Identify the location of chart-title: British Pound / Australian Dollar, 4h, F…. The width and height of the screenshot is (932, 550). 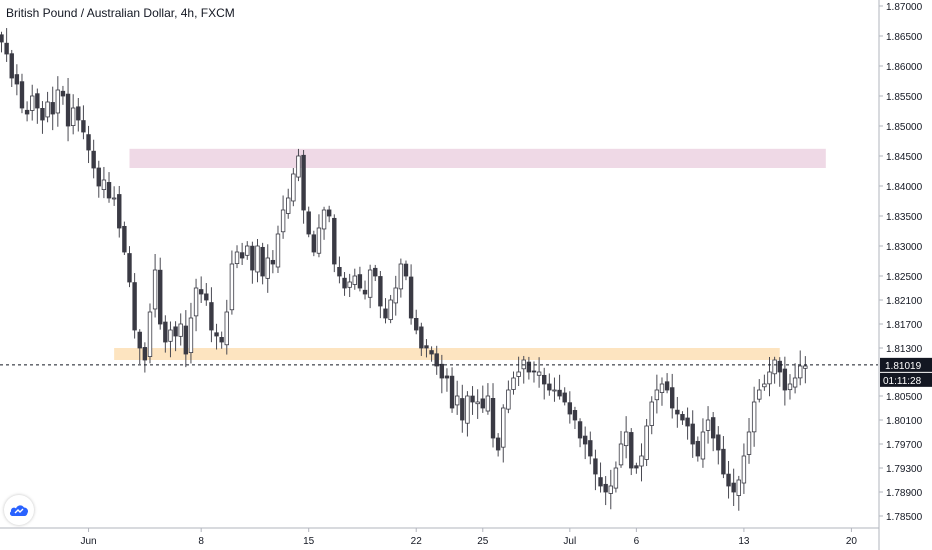
(120, 13).